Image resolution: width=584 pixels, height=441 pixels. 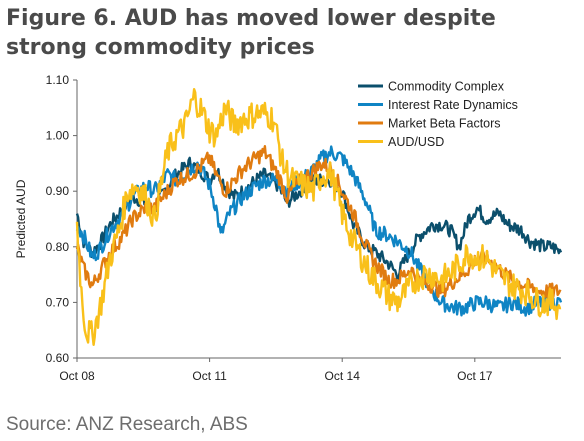 What do you see at coordinates (58, 191) in the screenshot?
I see `y-tick-label: 0.90` at bounding box center [58, 191].